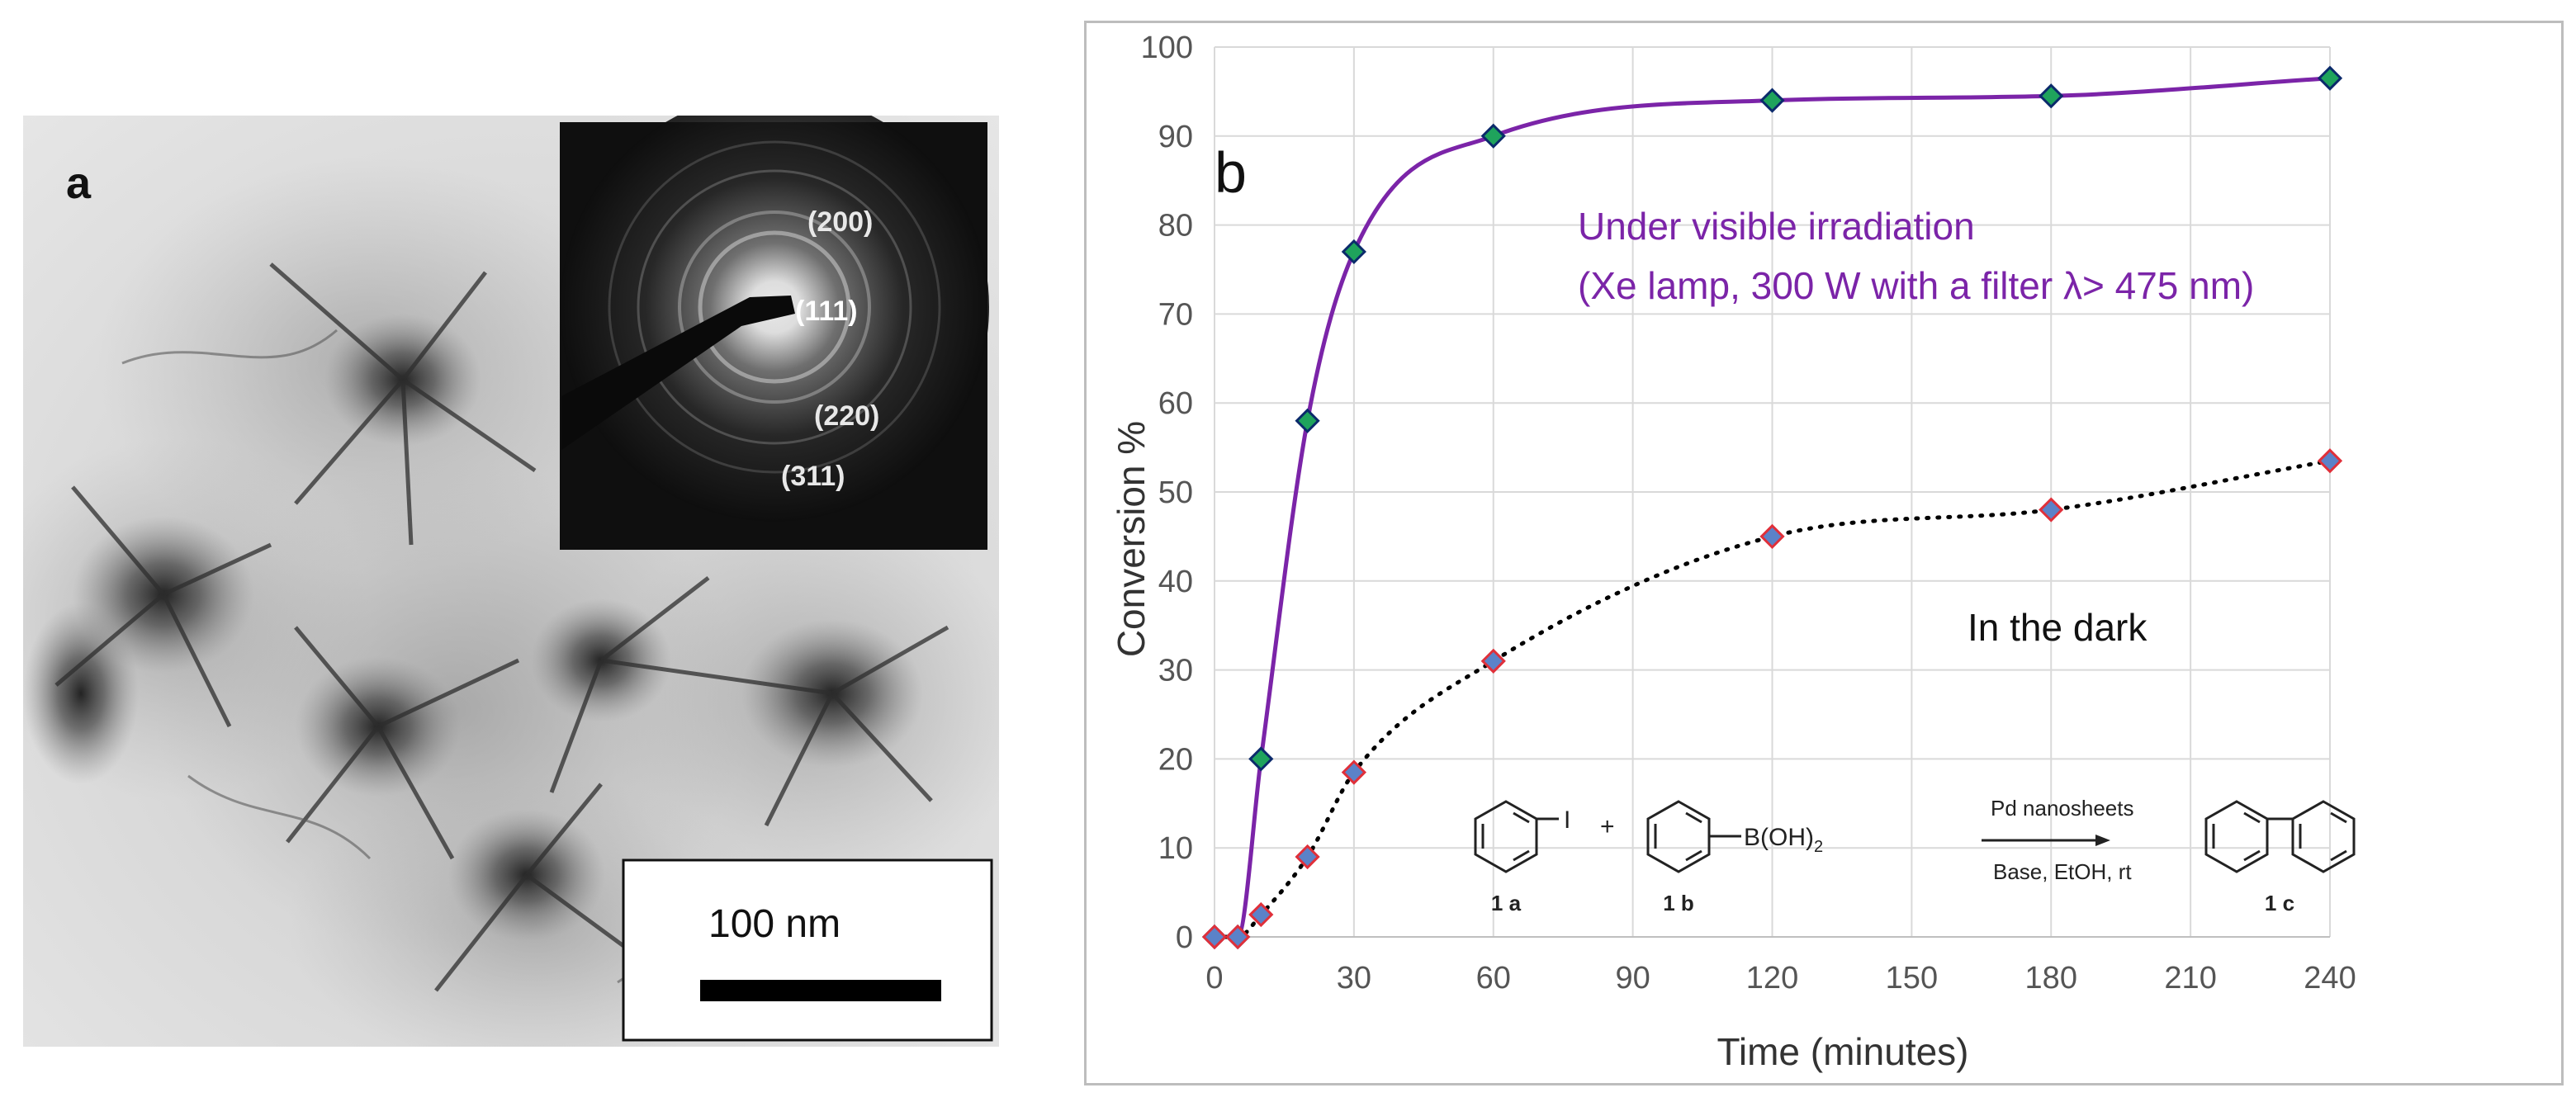 This screenshot has width=2576, height=1102. What do you see at coordinates (1912, 979) in the screenshot?
I see `x-tick-label-150: 150` at bounding box center [1912, 979].